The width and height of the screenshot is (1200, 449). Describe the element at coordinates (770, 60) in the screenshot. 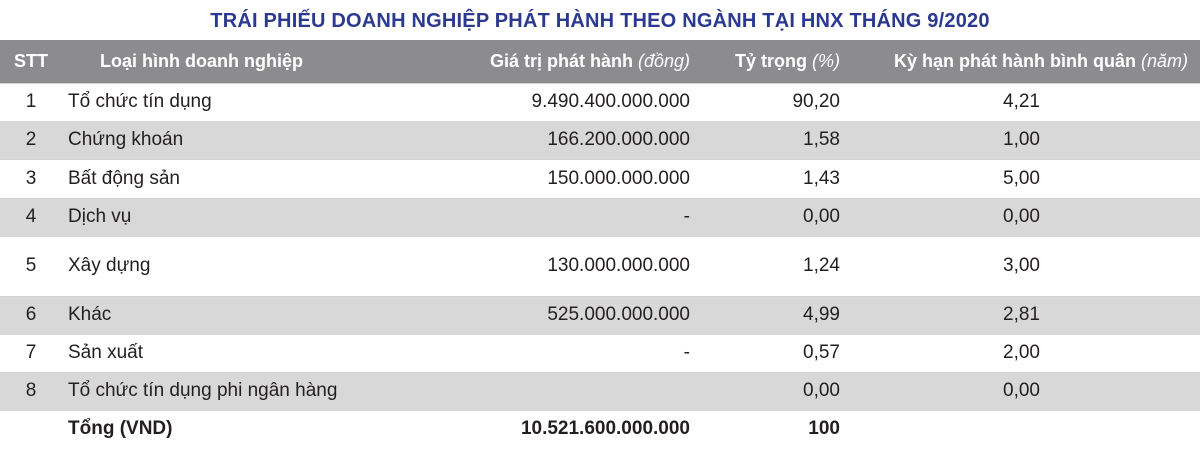

I see `header-share-label: Tỷ trọng` at that location.